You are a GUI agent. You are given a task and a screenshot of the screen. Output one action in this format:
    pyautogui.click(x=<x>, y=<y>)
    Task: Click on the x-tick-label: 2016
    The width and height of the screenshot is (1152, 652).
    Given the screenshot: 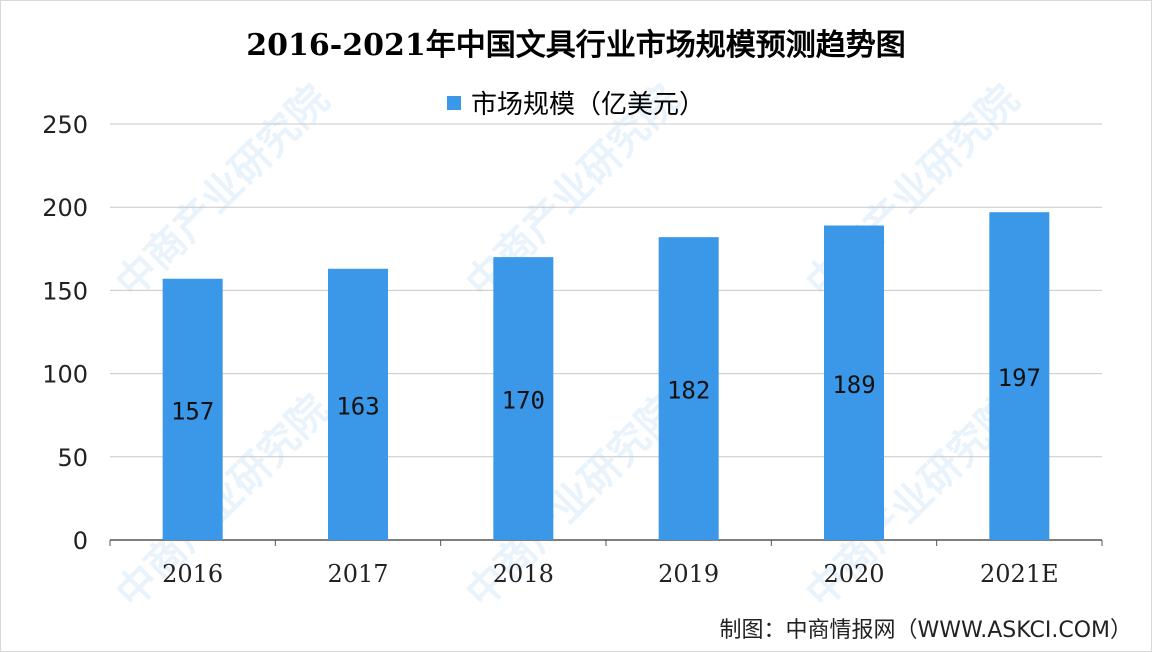 What is the action you would take?
    pyautogui.click(x=192, y=574)
    